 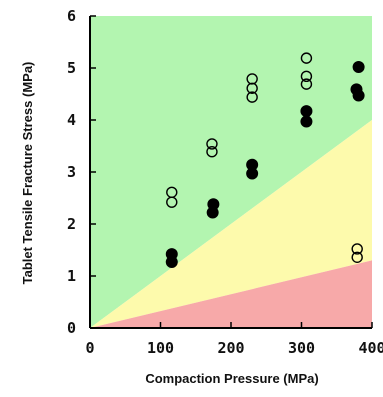 I want to click on y-axis-title: Tablet Tensile Fracture Stress (MPa), so click(x=27, y=173).